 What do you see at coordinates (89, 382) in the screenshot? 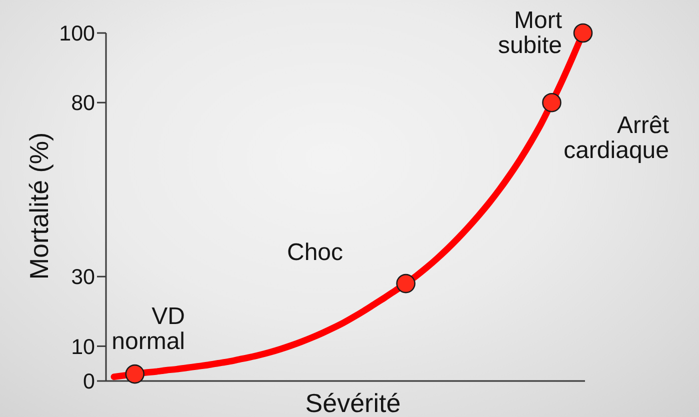
I see `y-tick-label: 0` at bounding box center [89, 382].